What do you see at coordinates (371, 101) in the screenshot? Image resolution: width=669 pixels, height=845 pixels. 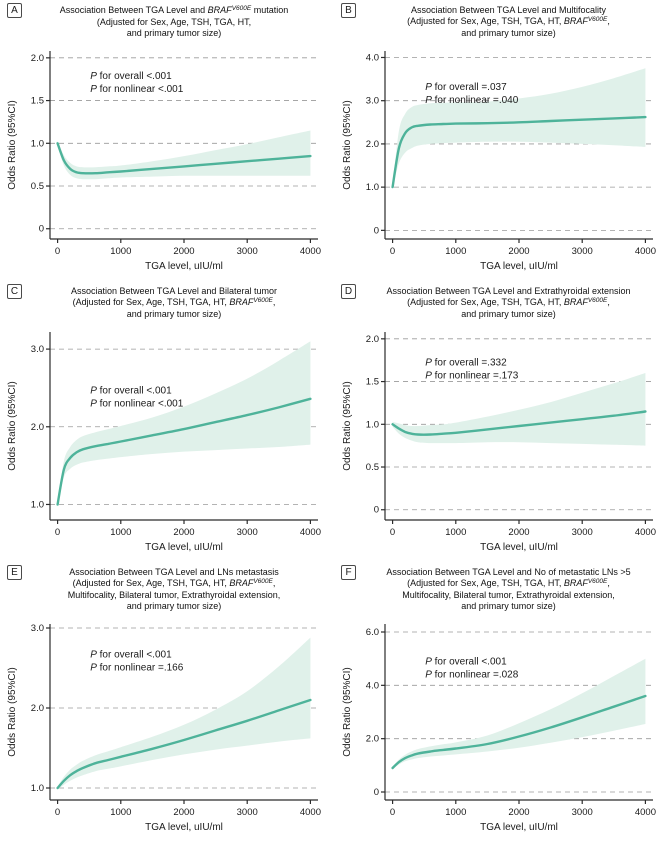 I see `y-tick-label: 3.0` at bounding box center [371, 101].